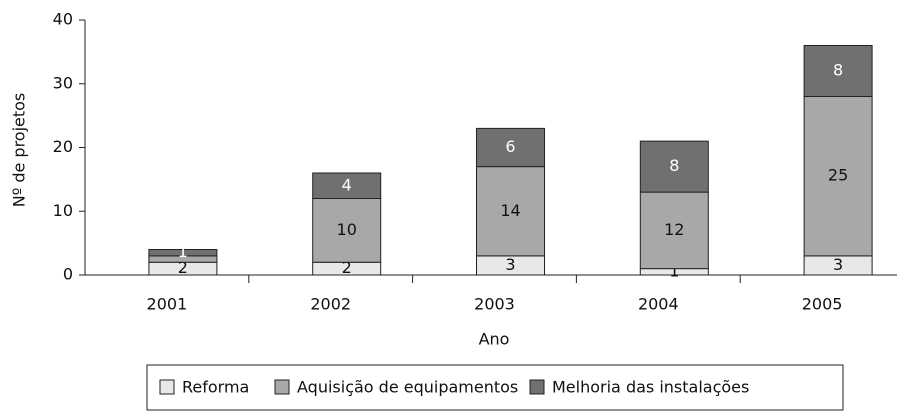 This screenshot has height=414, width=897. I want to click on data-label: 12, so click(674, 229).